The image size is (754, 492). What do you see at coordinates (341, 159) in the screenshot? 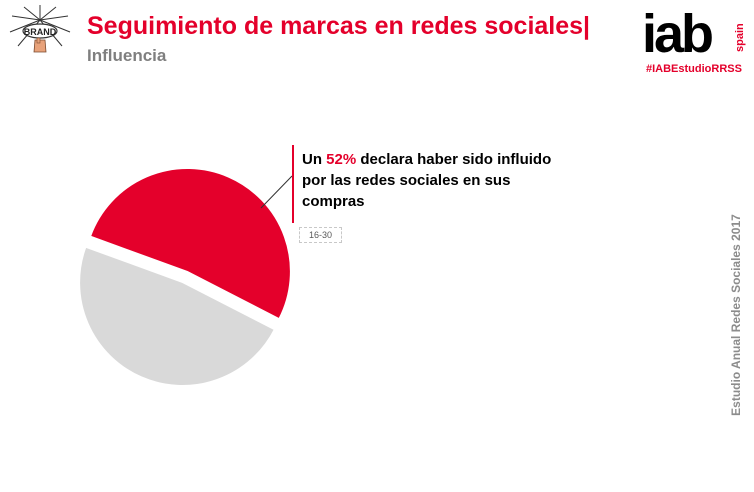
I see `callout-percent: 52%` at bounding box center [341, 159].